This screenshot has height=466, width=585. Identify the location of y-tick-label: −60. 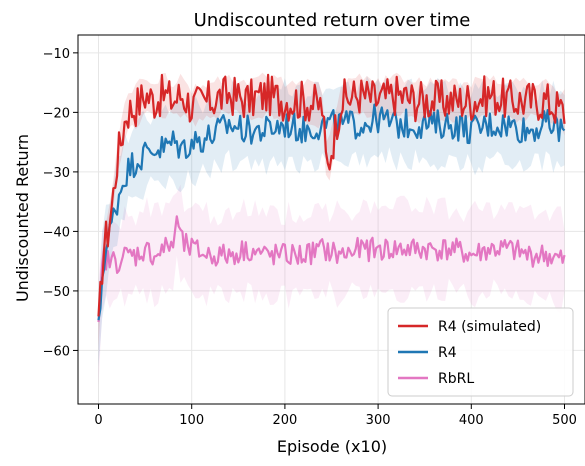
(56, 351).